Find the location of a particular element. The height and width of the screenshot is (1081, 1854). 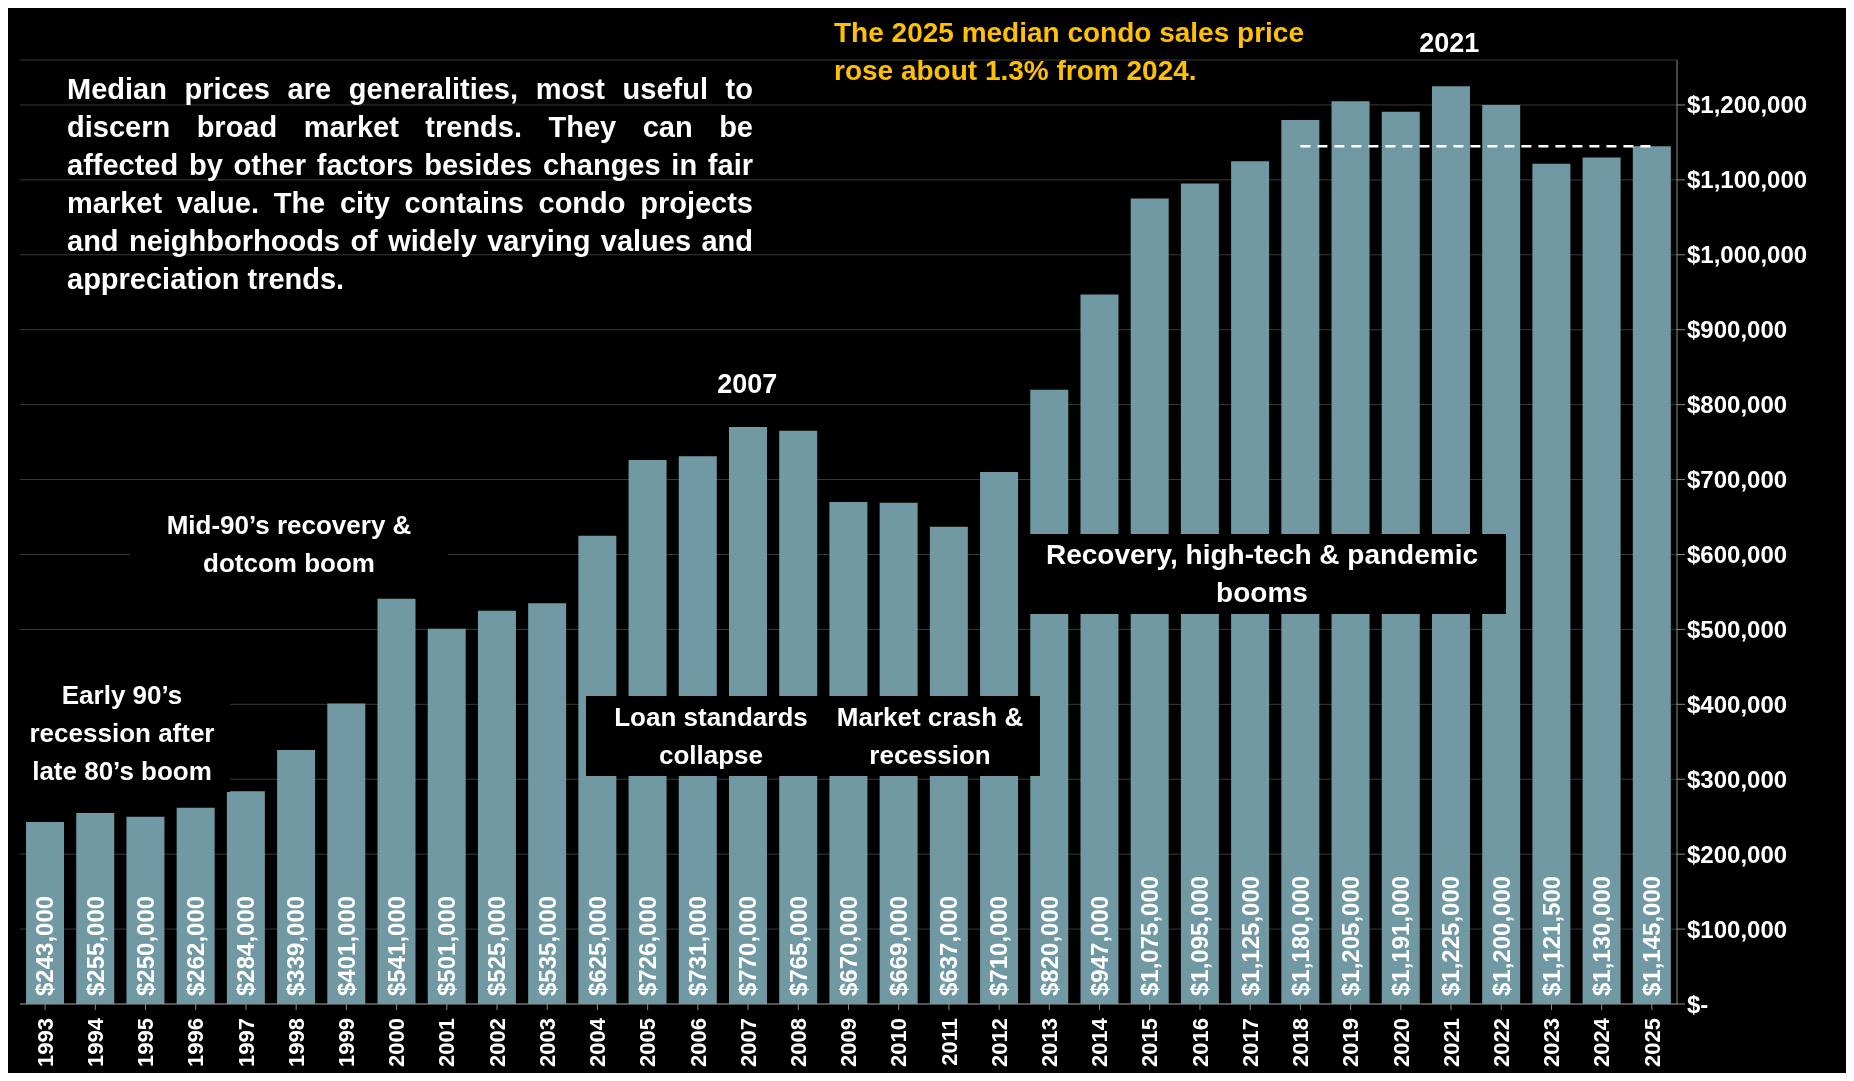

y-tick-label: $600,000 is located at coordinates (1737, 554).